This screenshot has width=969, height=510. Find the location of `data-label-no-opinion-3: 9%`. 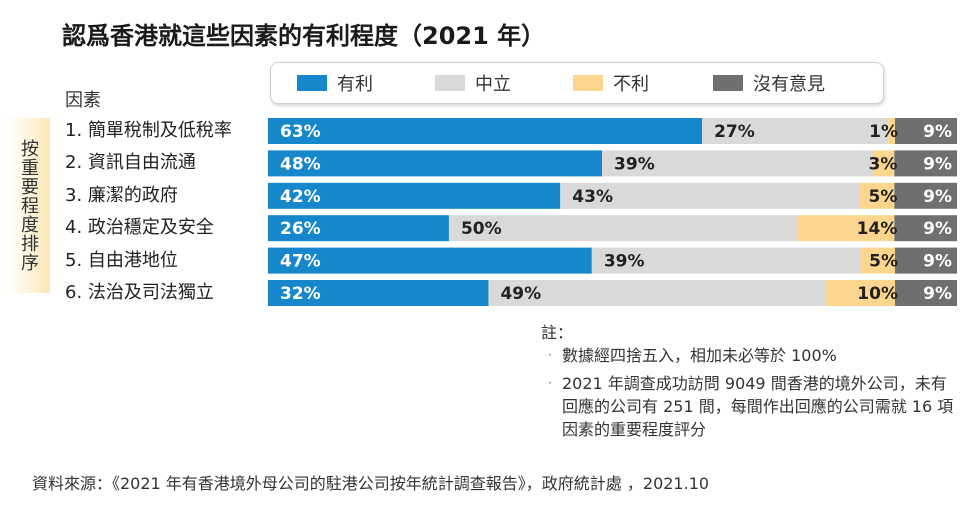

data-label-no-opinion-3: 9% is located at coordinates (937, 197).